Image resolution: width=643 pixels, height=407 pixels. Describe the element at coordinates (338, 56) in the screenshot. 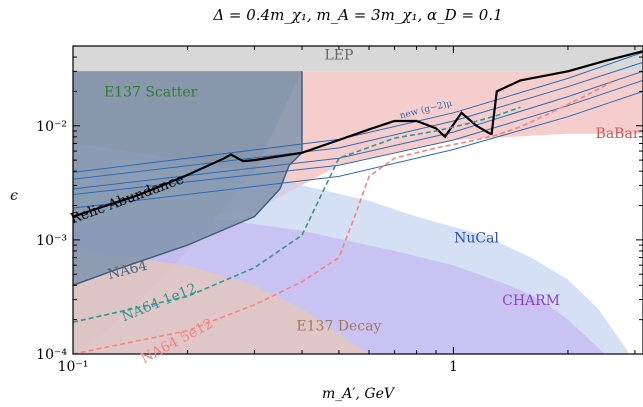

I see `label-lep: LEP` at that location.